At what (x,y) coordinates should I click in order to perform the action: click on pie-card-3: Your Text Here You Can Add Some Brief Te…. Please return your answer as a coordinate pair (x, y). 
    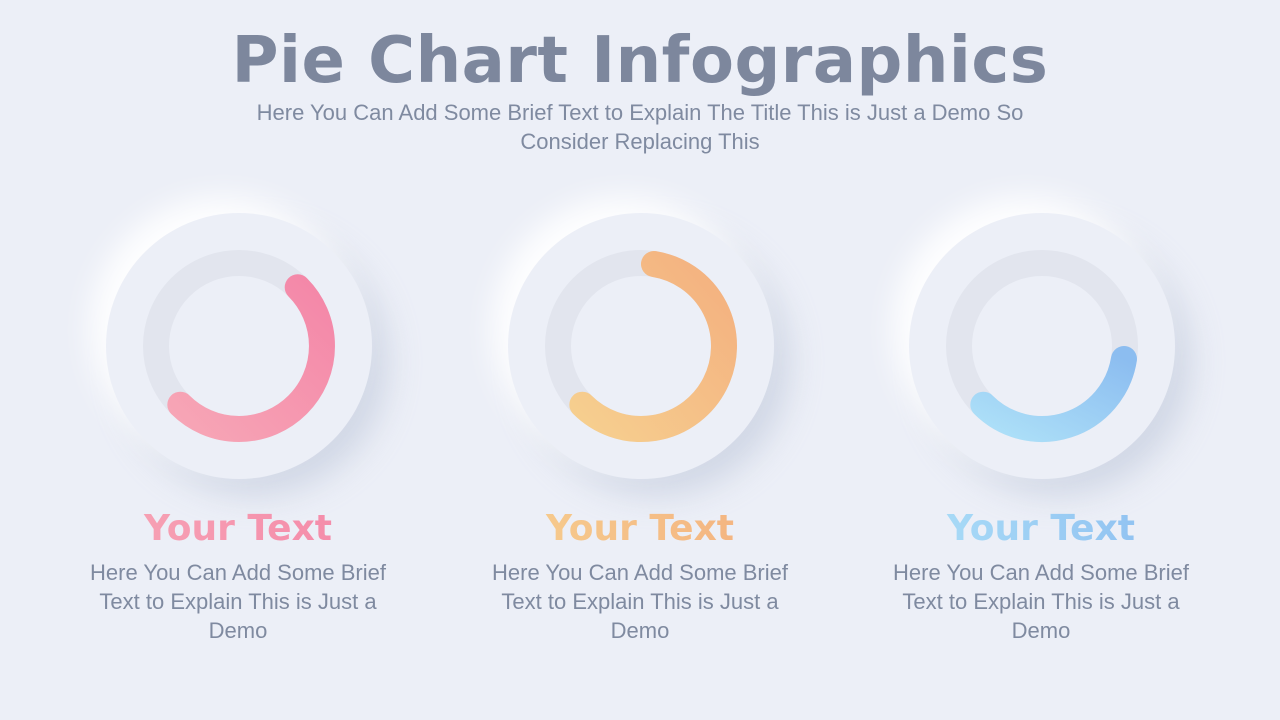
    Looking at the image, I should click on (1041, 430).